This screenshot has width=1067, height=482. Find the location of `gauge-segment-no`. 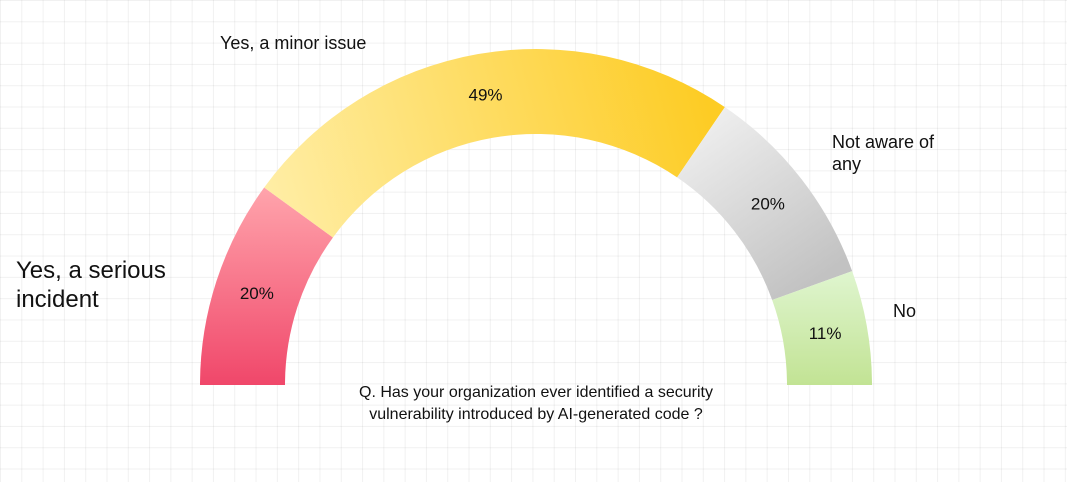

gauge-segment-no is located at coordinates (822, 328).